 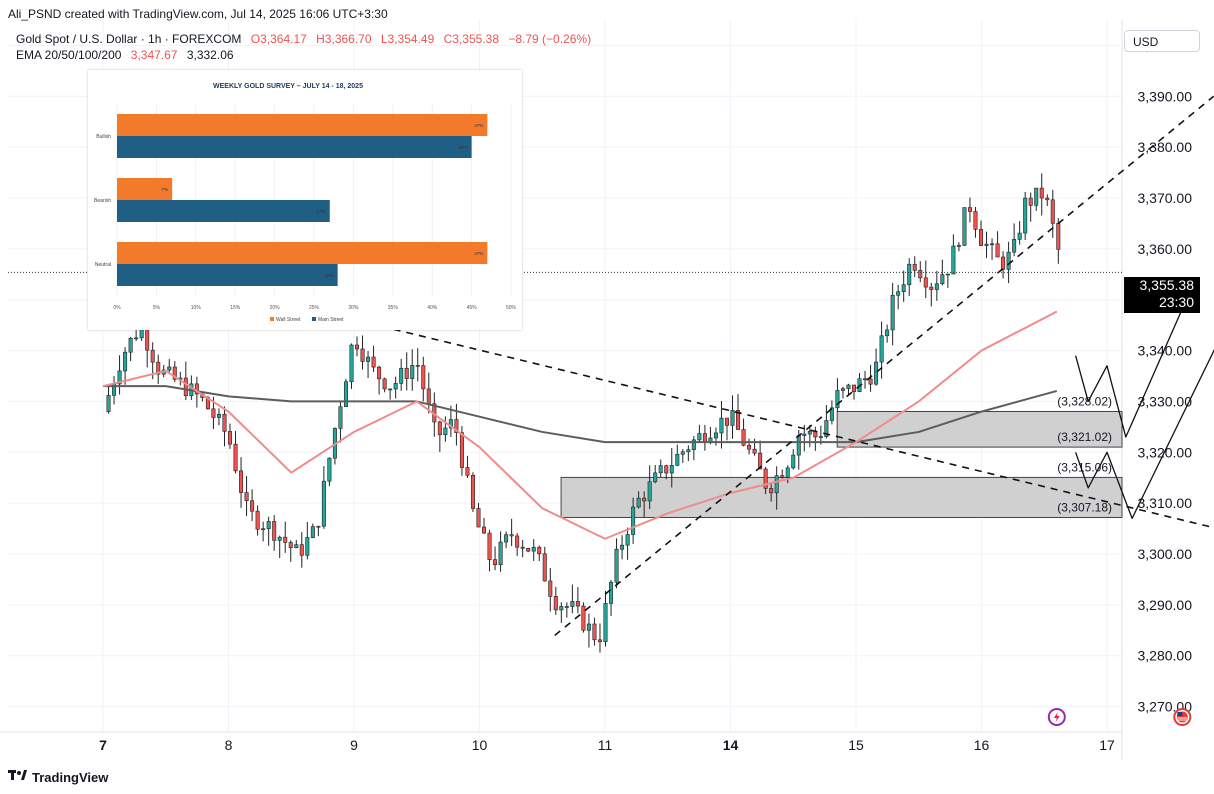 I want to click on y-tick-label: 3,300.00, so click(x=1165, y=554).